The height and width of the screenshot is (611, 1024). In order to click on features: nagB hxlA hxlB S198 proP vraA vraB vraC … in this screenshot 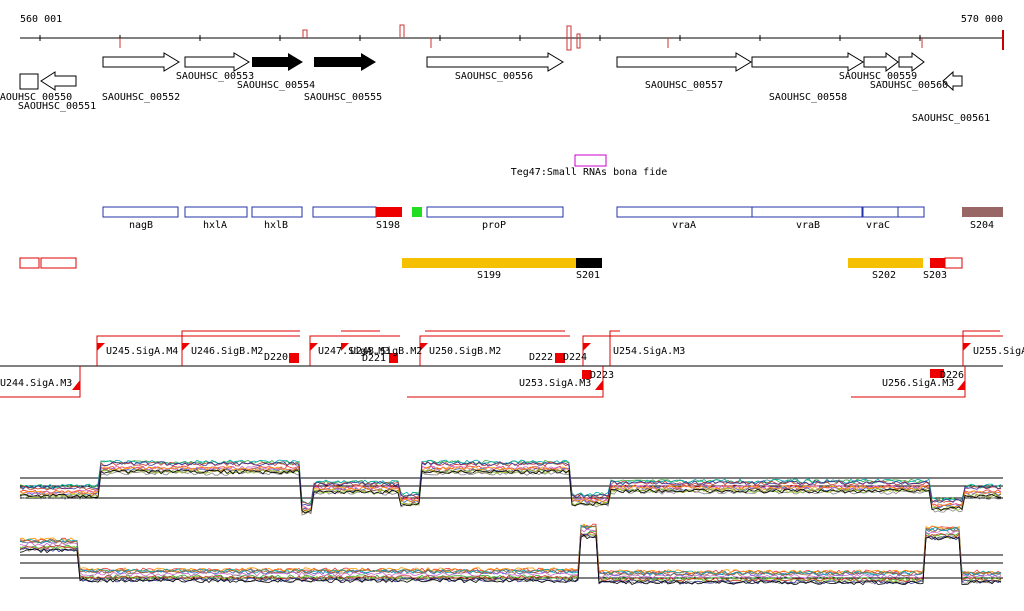, I will do `click(552, 218)`.